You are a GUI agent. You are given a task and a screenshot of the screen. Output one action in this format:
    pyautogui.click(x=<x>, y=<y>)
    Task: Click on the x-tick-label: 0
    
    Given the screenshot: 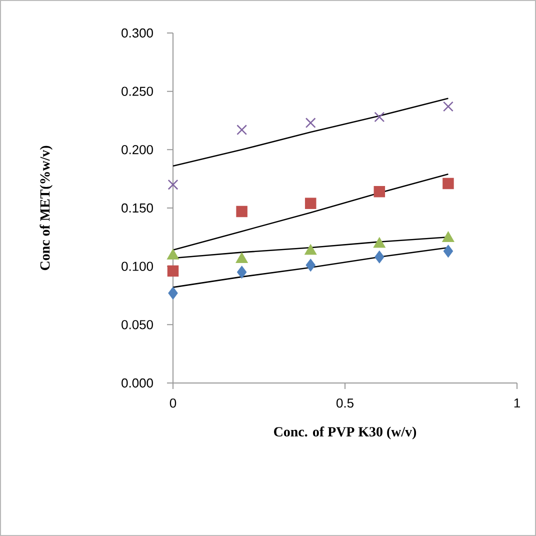 What is the action you would take?
    pyautogui.click(x=173, y=403)
    